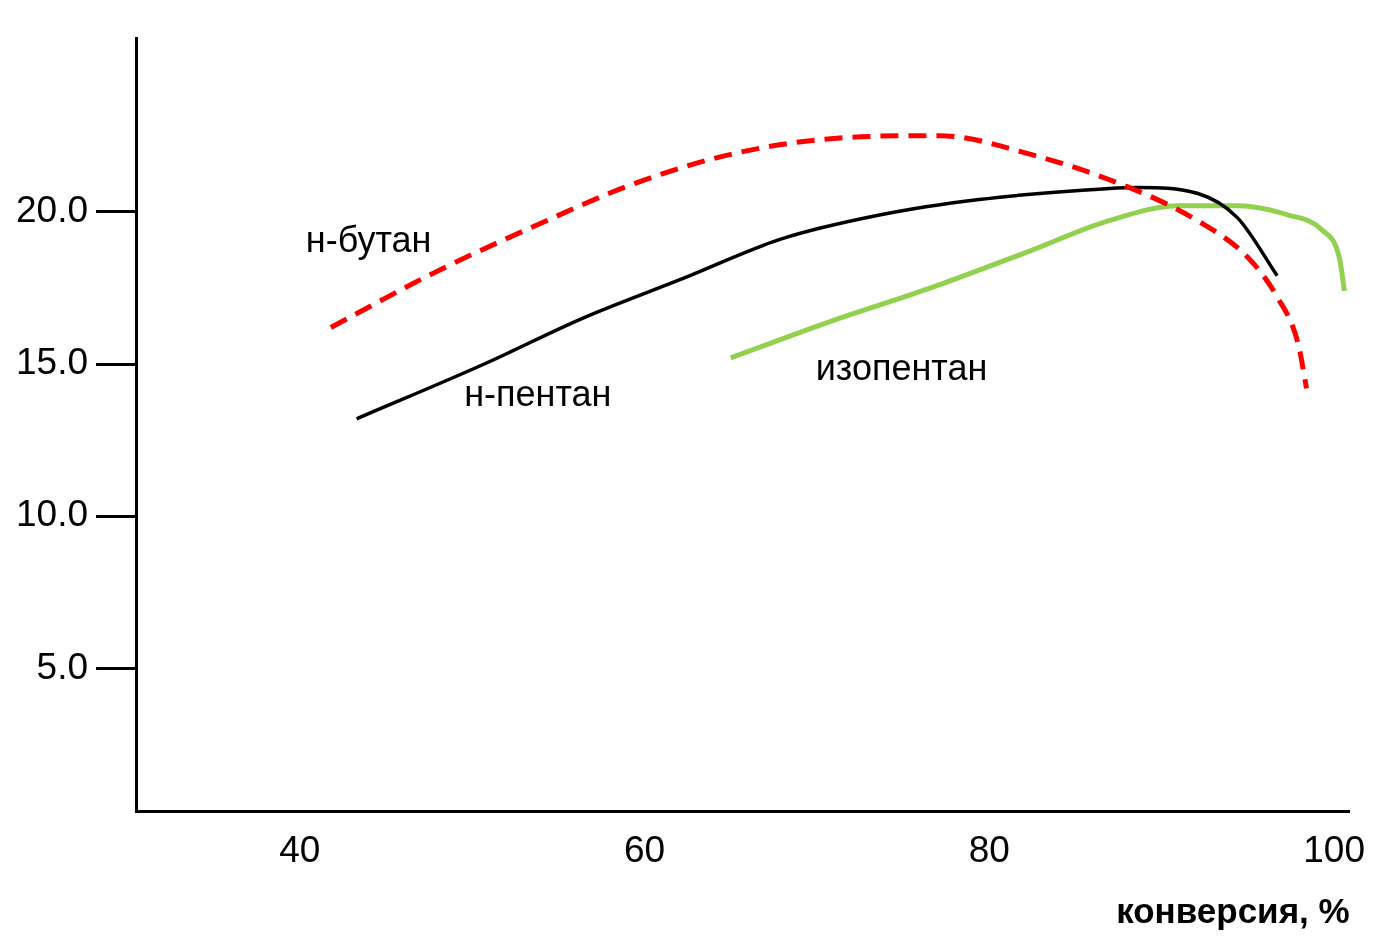 This screenshot has height=947, width=1391. Describe the element at coordinates (1233, 910) in the screenshot. I see `x-axis-title: конверсия, %` at that location.